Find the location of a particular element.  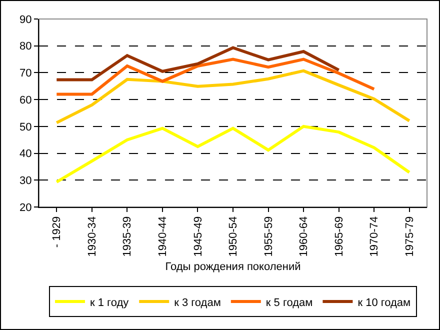

x-tick-label: 1950-54 is located at coordinates (234, 236).